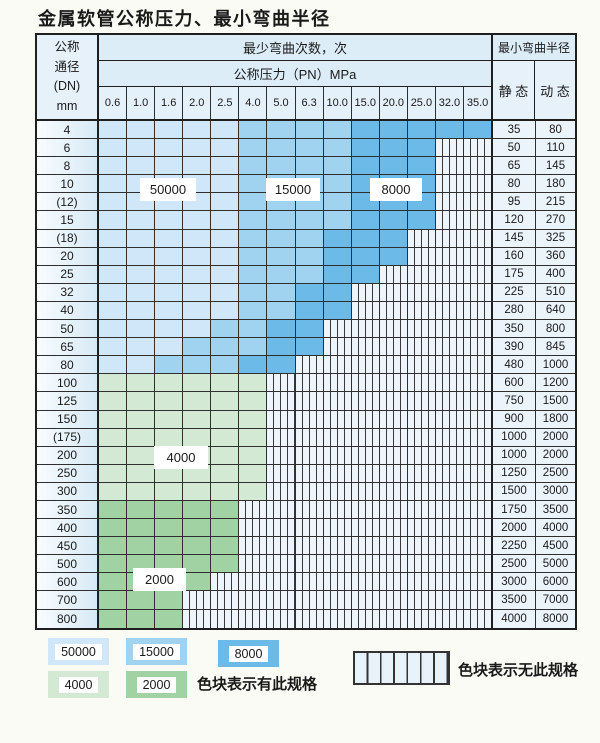 This screenshot has height=743, width=600. What do you see at coordinates (169, 103) in the screenshot?
I see `pressure-value-cell: 1.6` at bounding box center [169, 103].